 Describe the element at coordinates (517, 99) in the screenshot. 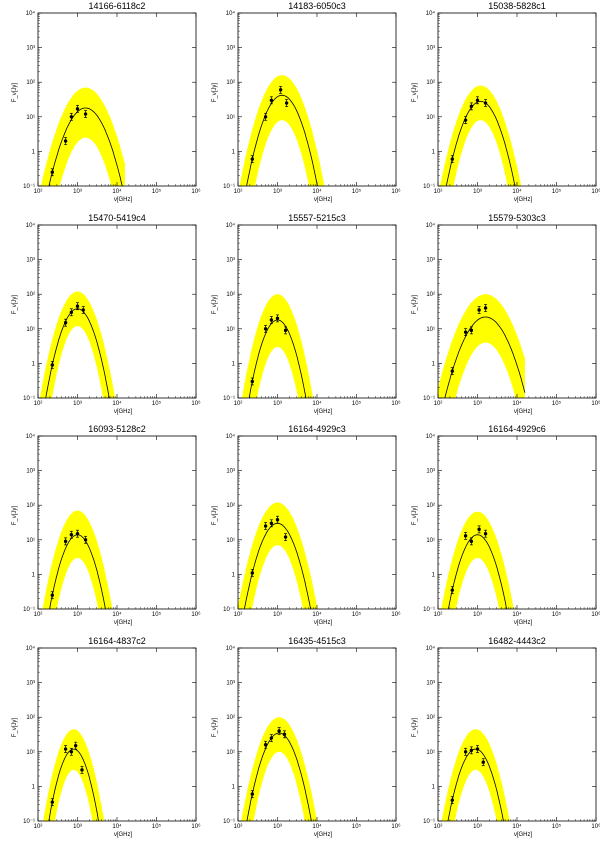

I see `axes-frame` at that location.